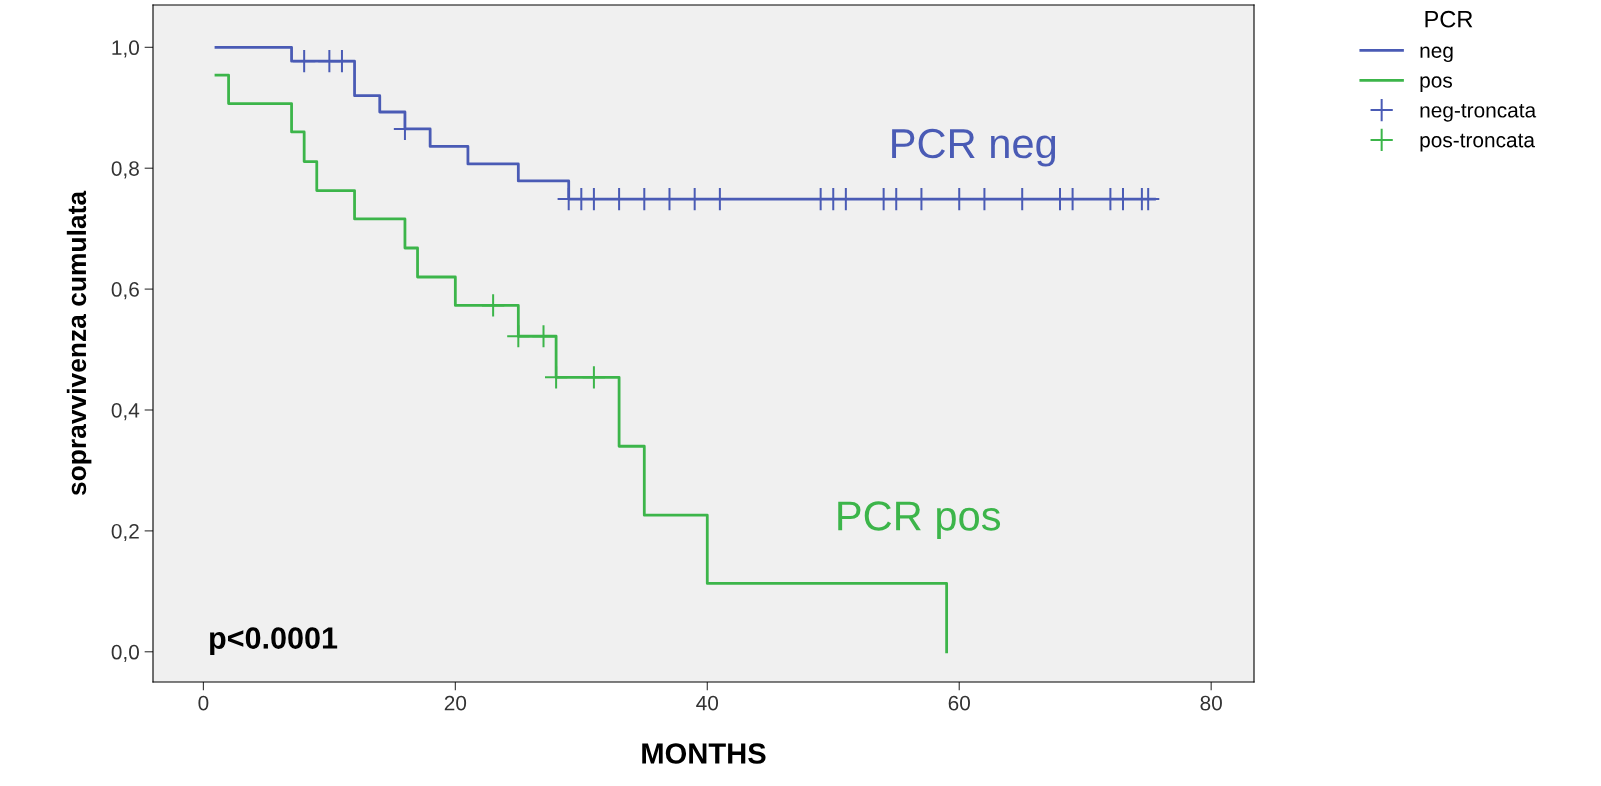 The height and width of the screenshot is (786, 1601). Describe the element at coordinates (1436, 84) in the screenshot. I see `legend-label: pos` at that location.